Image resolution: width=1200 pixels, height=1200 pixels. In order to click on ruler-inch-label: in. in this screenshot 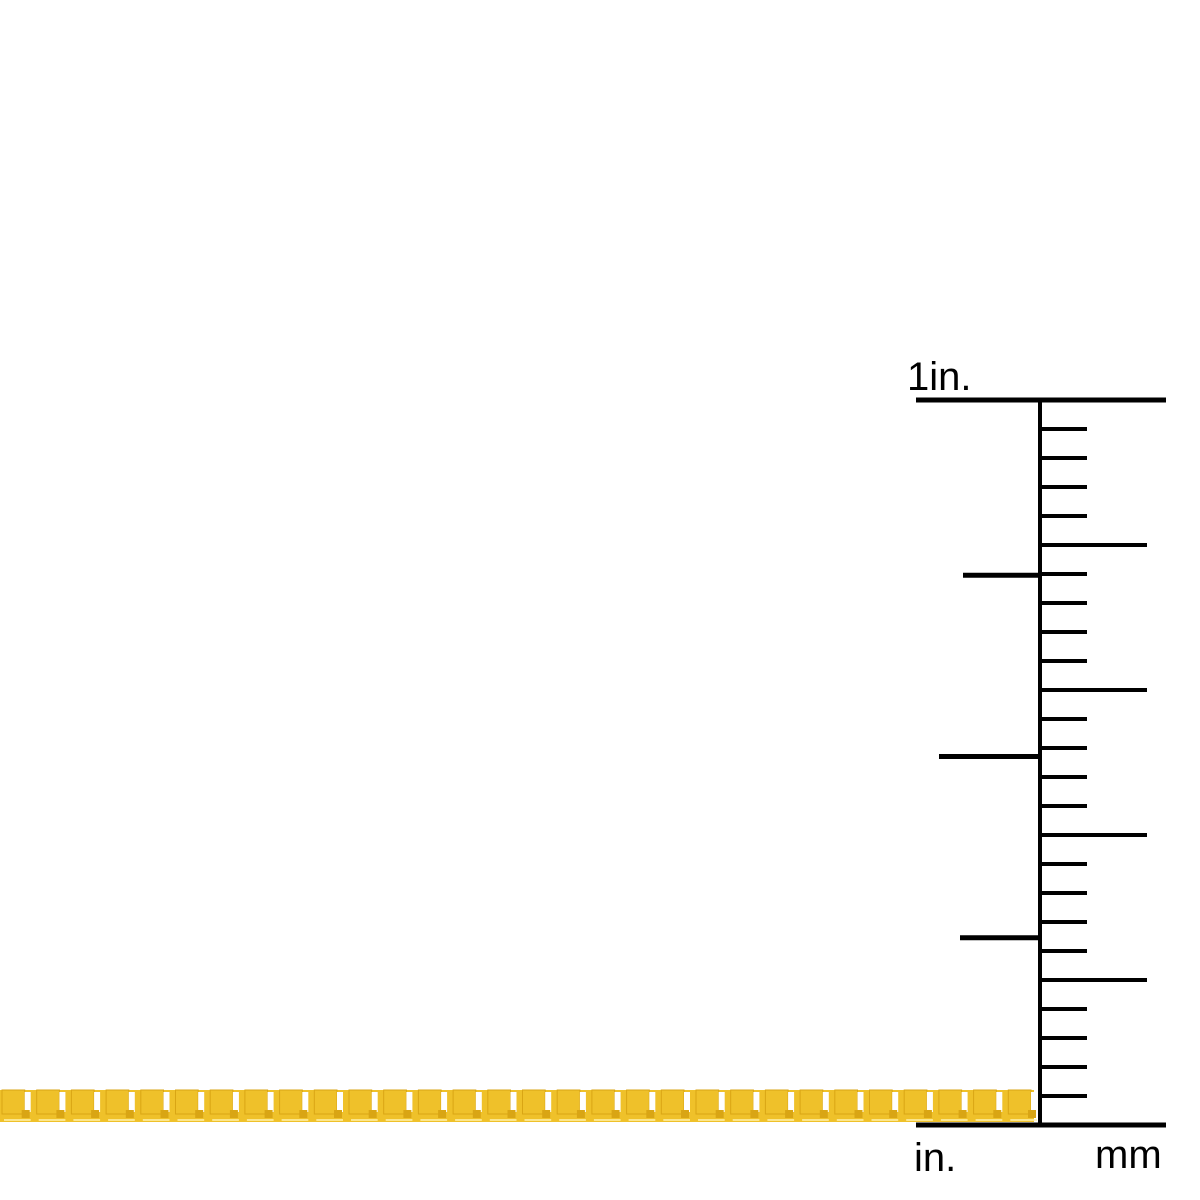, I will do `click(935, 1158)`.